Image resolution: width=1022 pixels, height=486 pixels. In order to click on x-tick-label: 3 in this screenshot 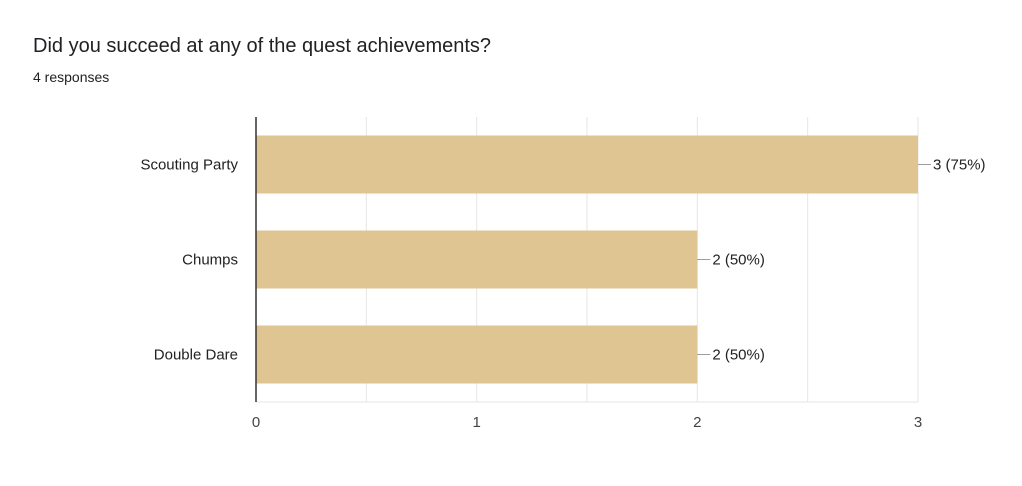, I will do `click(918, 422)`.